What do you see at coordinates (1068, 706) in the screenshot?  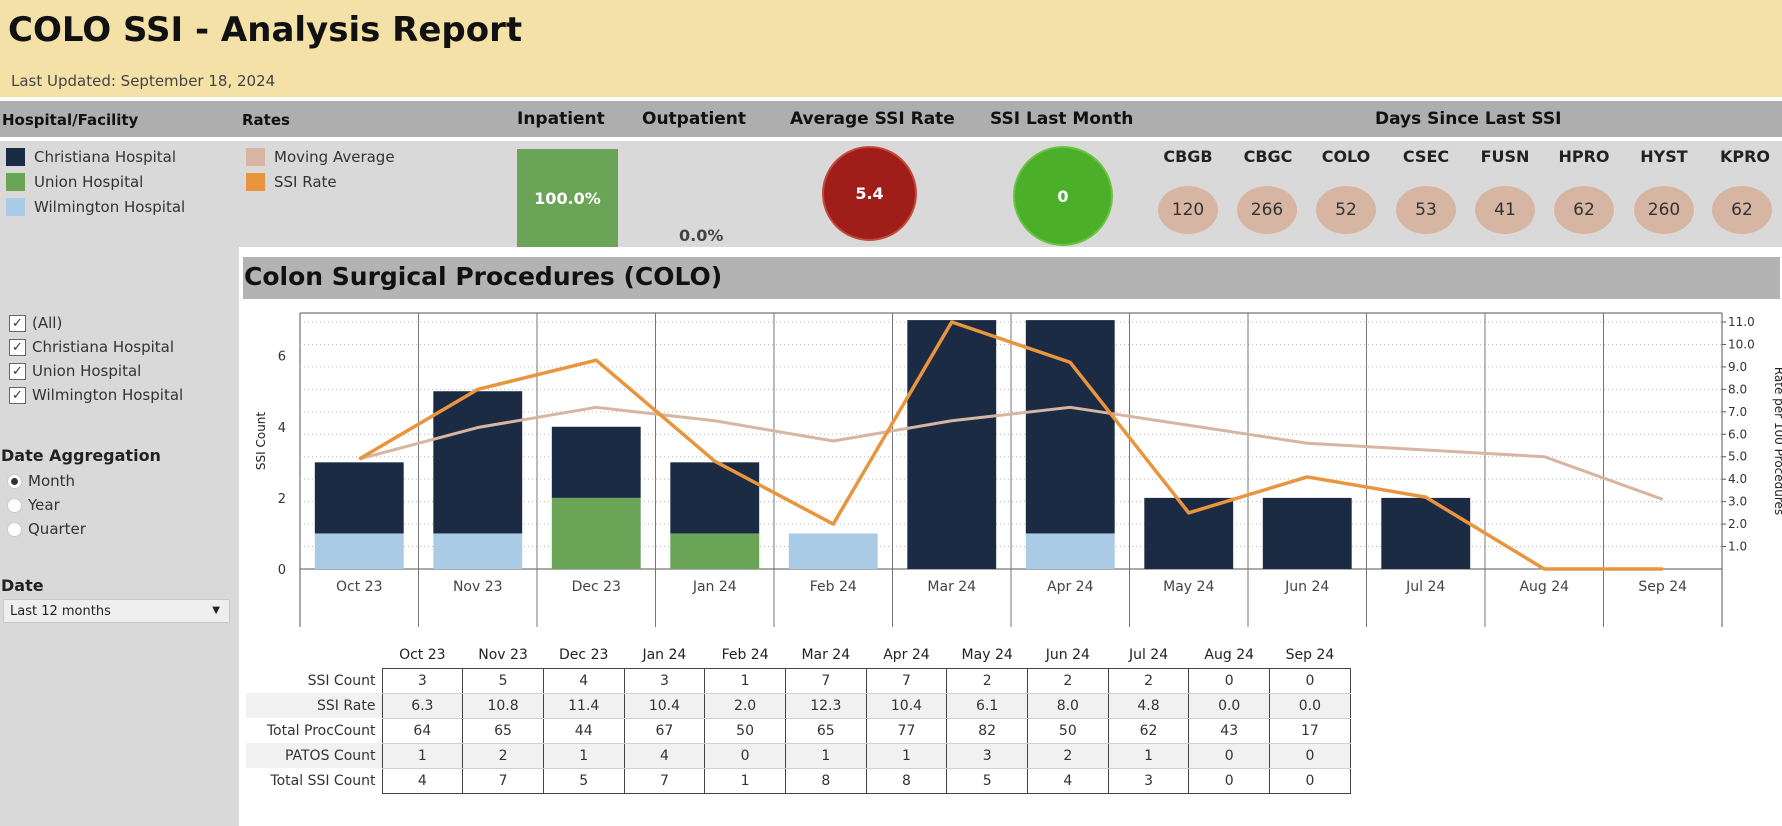 I see `table-cell: 8.0` at bounding box center [1068, 706].